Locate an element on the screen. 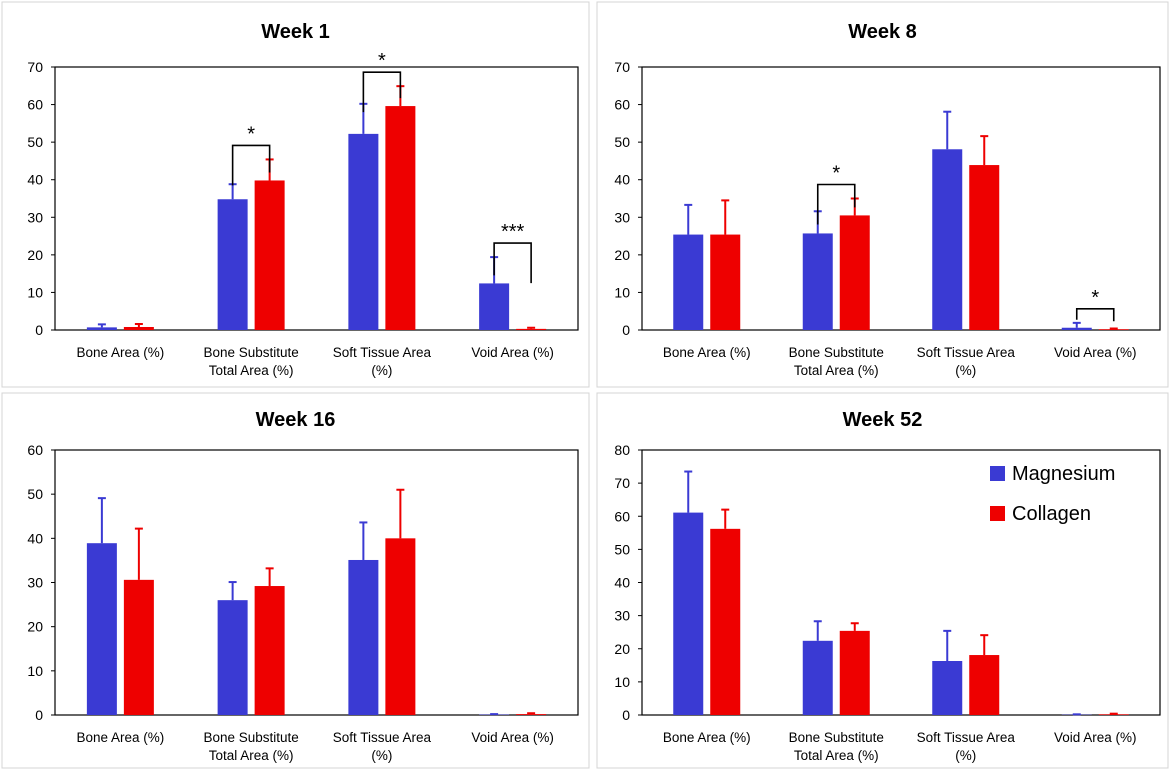 Image resolution: width=1170 pixels, height=770 pixels. legend-label-collagen: Collagen is located at coordinates (1051, 514).